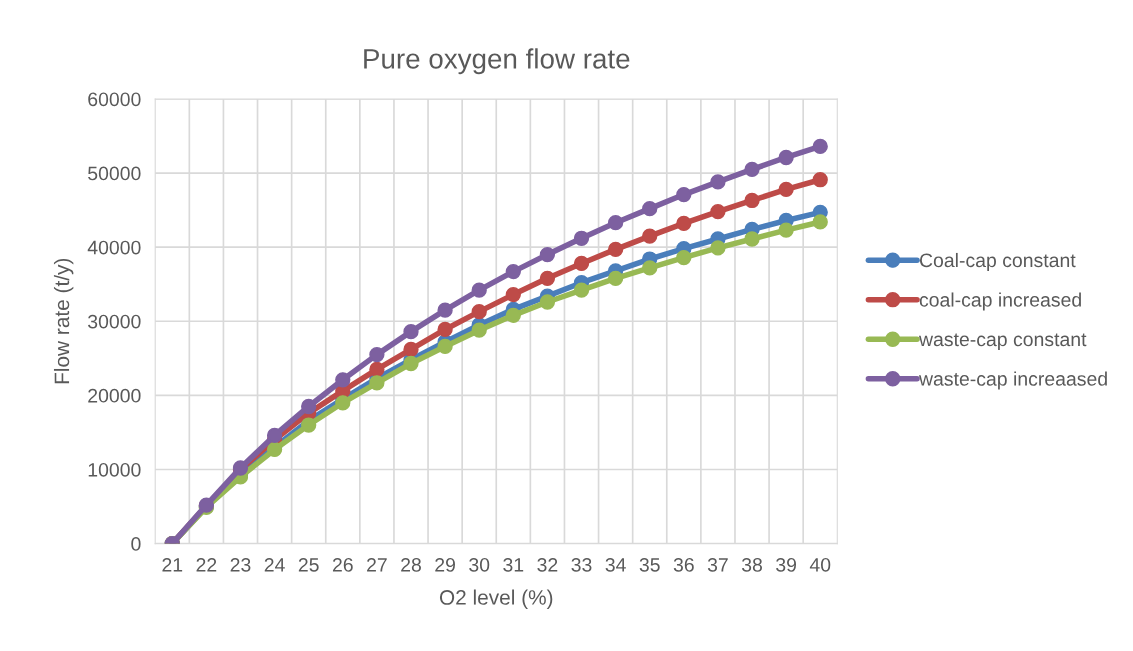  I want to click on x-tick-label: 39, so click(786, 564).